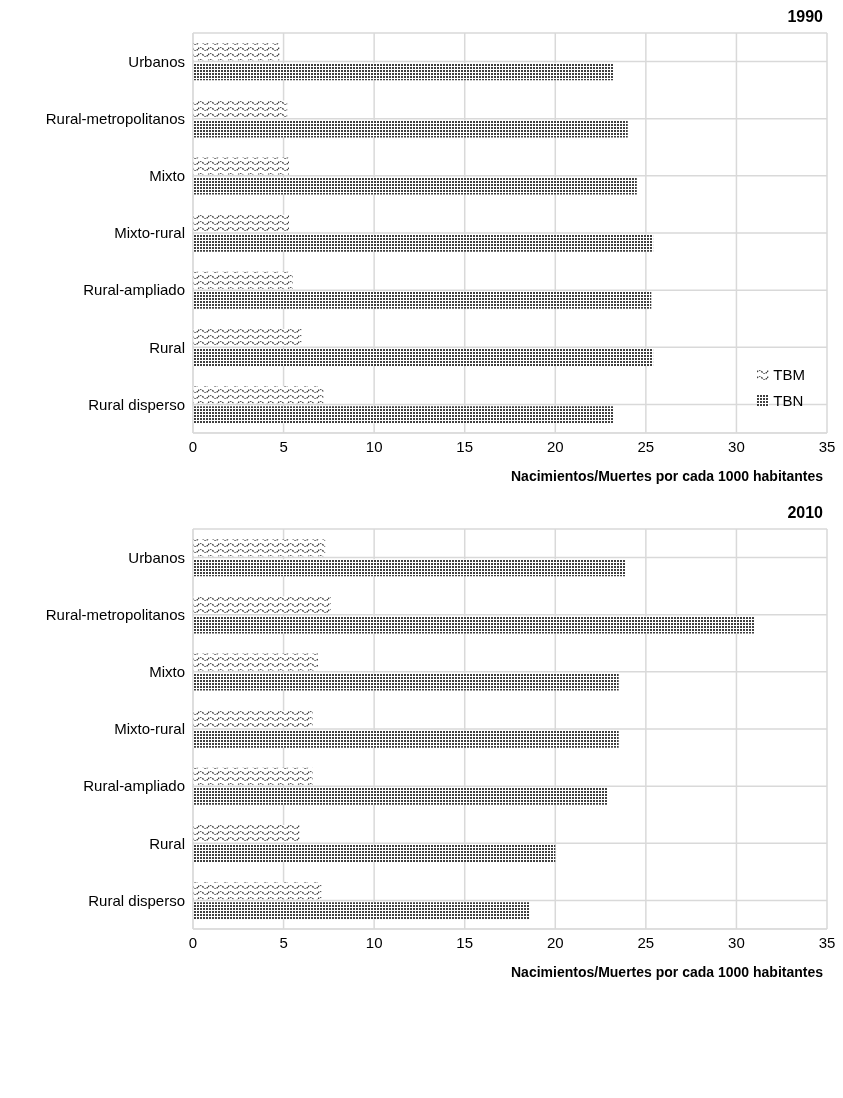  What do you see at coordinates (805, 513) in the screenshot?
I see `chart-title: 2010` at bounding box center [805, 513].